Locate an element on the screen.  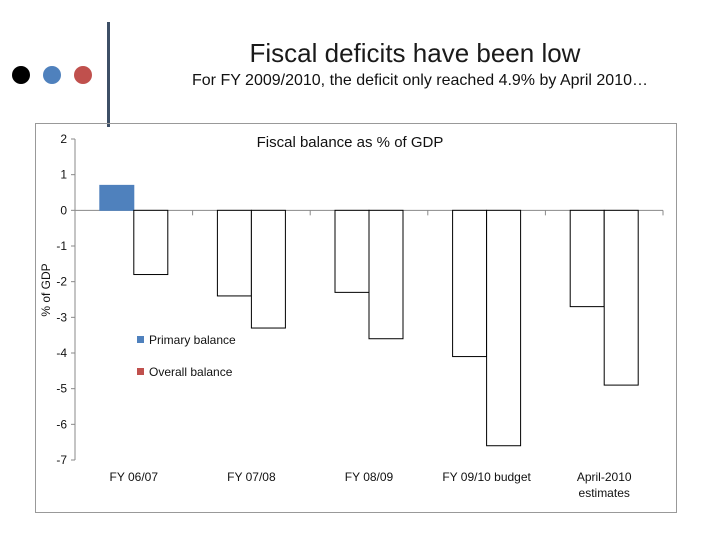
x-tick-label: FY 08/09 is located at coordinates (369, 477).